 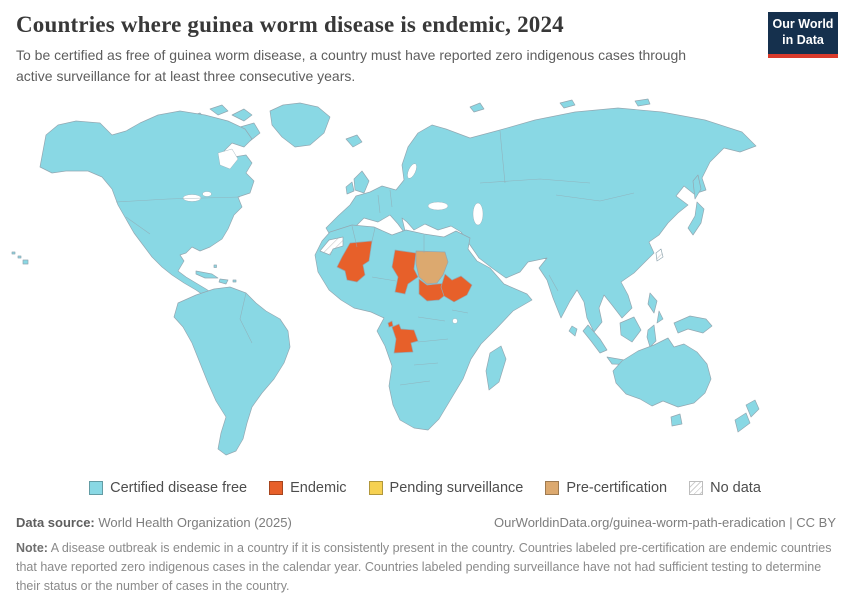 What do you see at coordinates (96, 488) in the screenshot?
I see `legend-swatch-certified` at bounding box center [96, 488].